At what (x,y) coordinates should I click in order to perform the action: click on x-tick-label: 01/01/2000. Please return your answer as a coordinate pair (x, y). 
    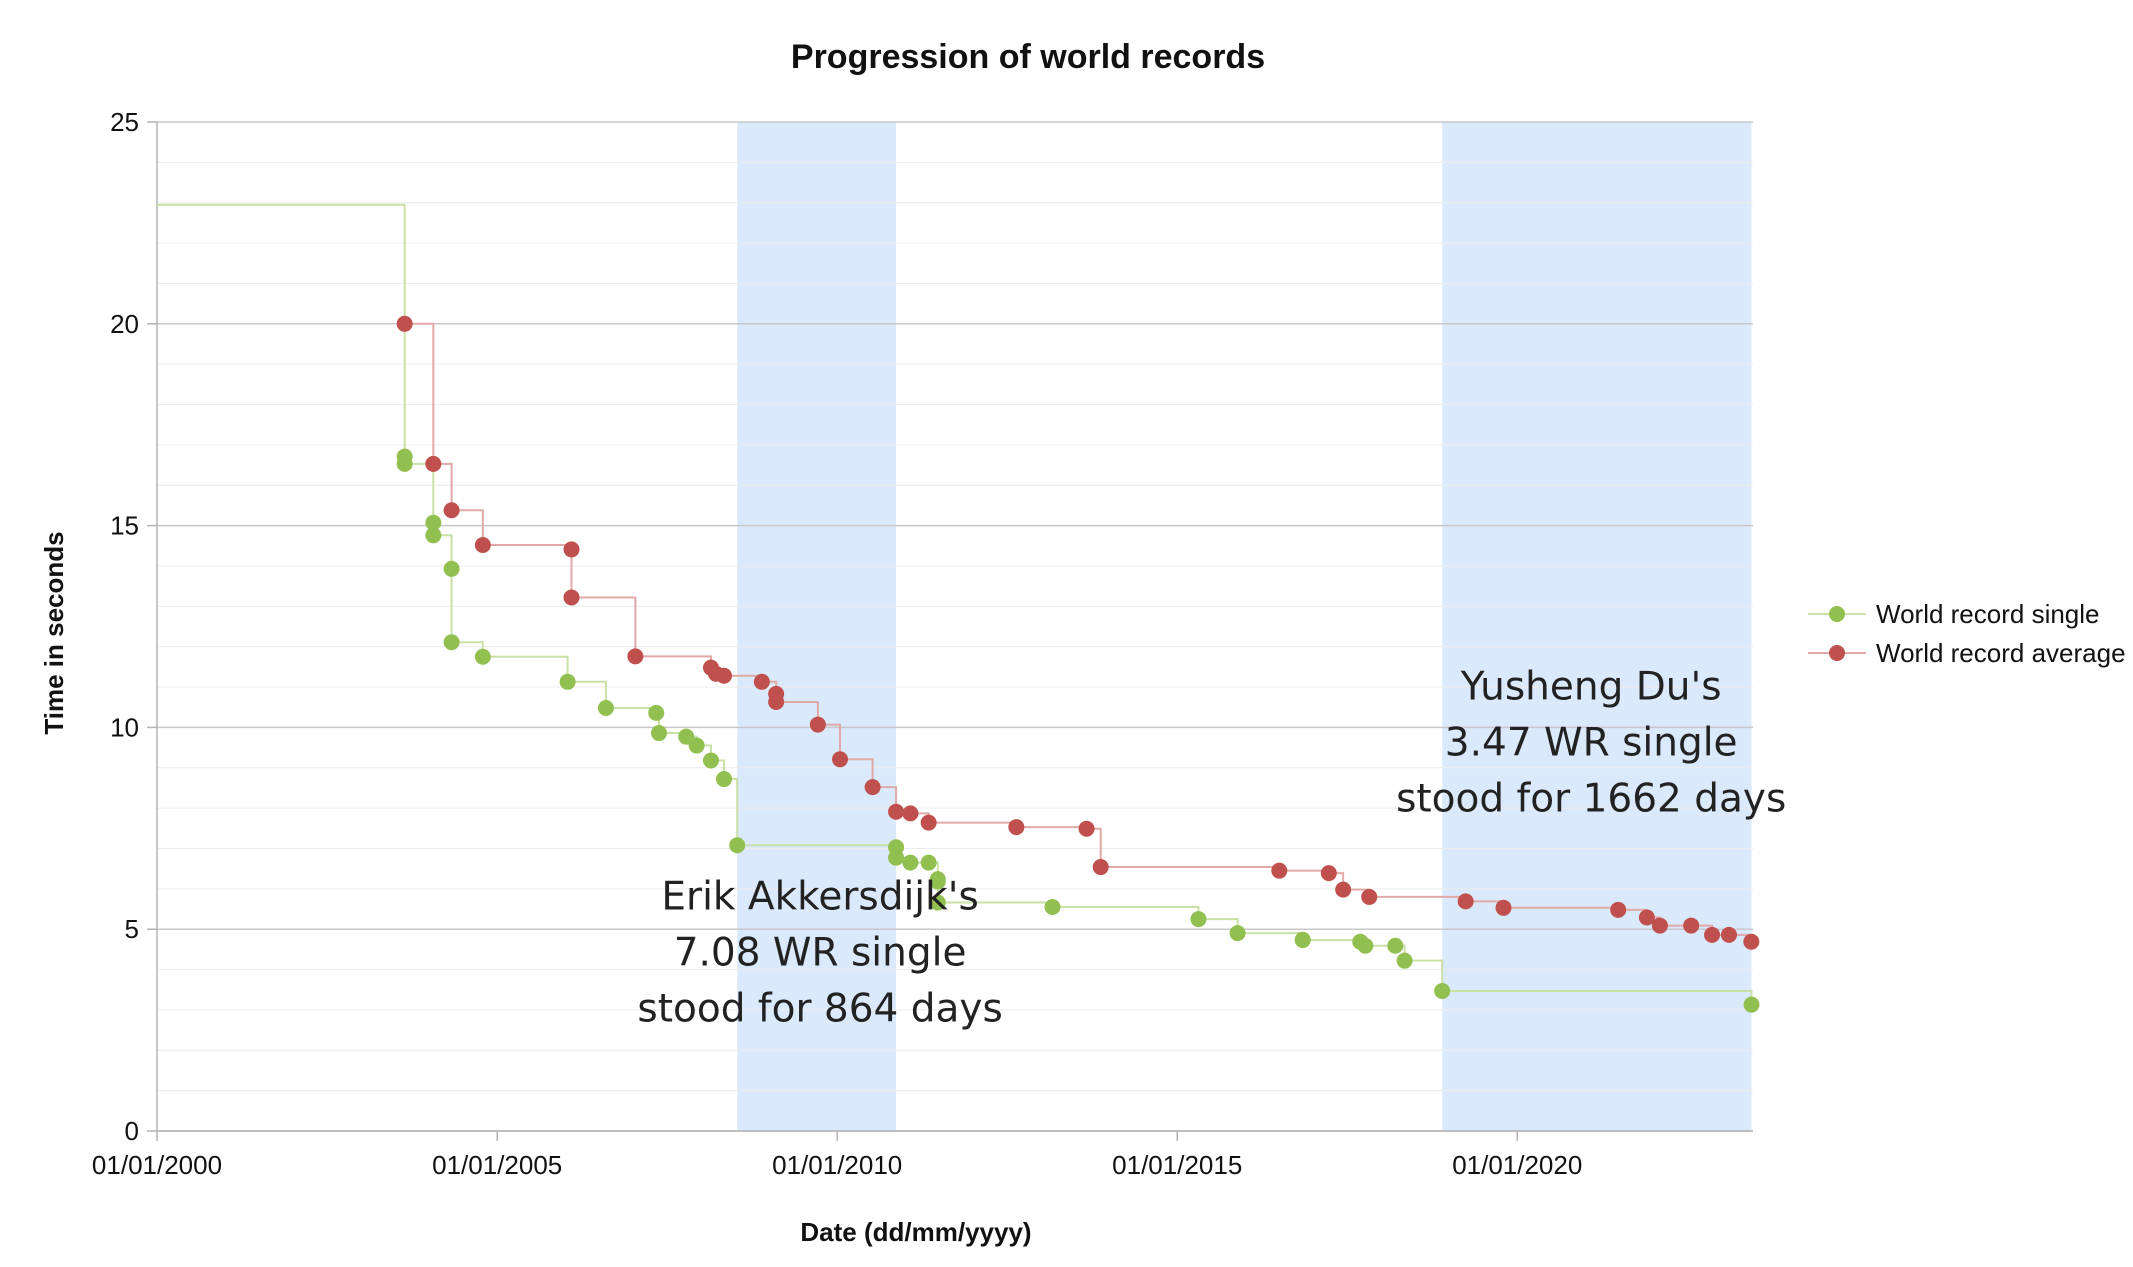
    Looking at the image, I should click on (157, 1165).